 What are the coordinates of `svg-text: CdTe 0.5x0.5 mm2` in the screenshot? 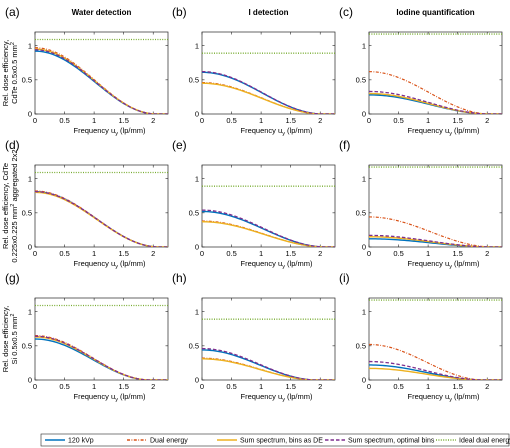 It's located at (14, 73).